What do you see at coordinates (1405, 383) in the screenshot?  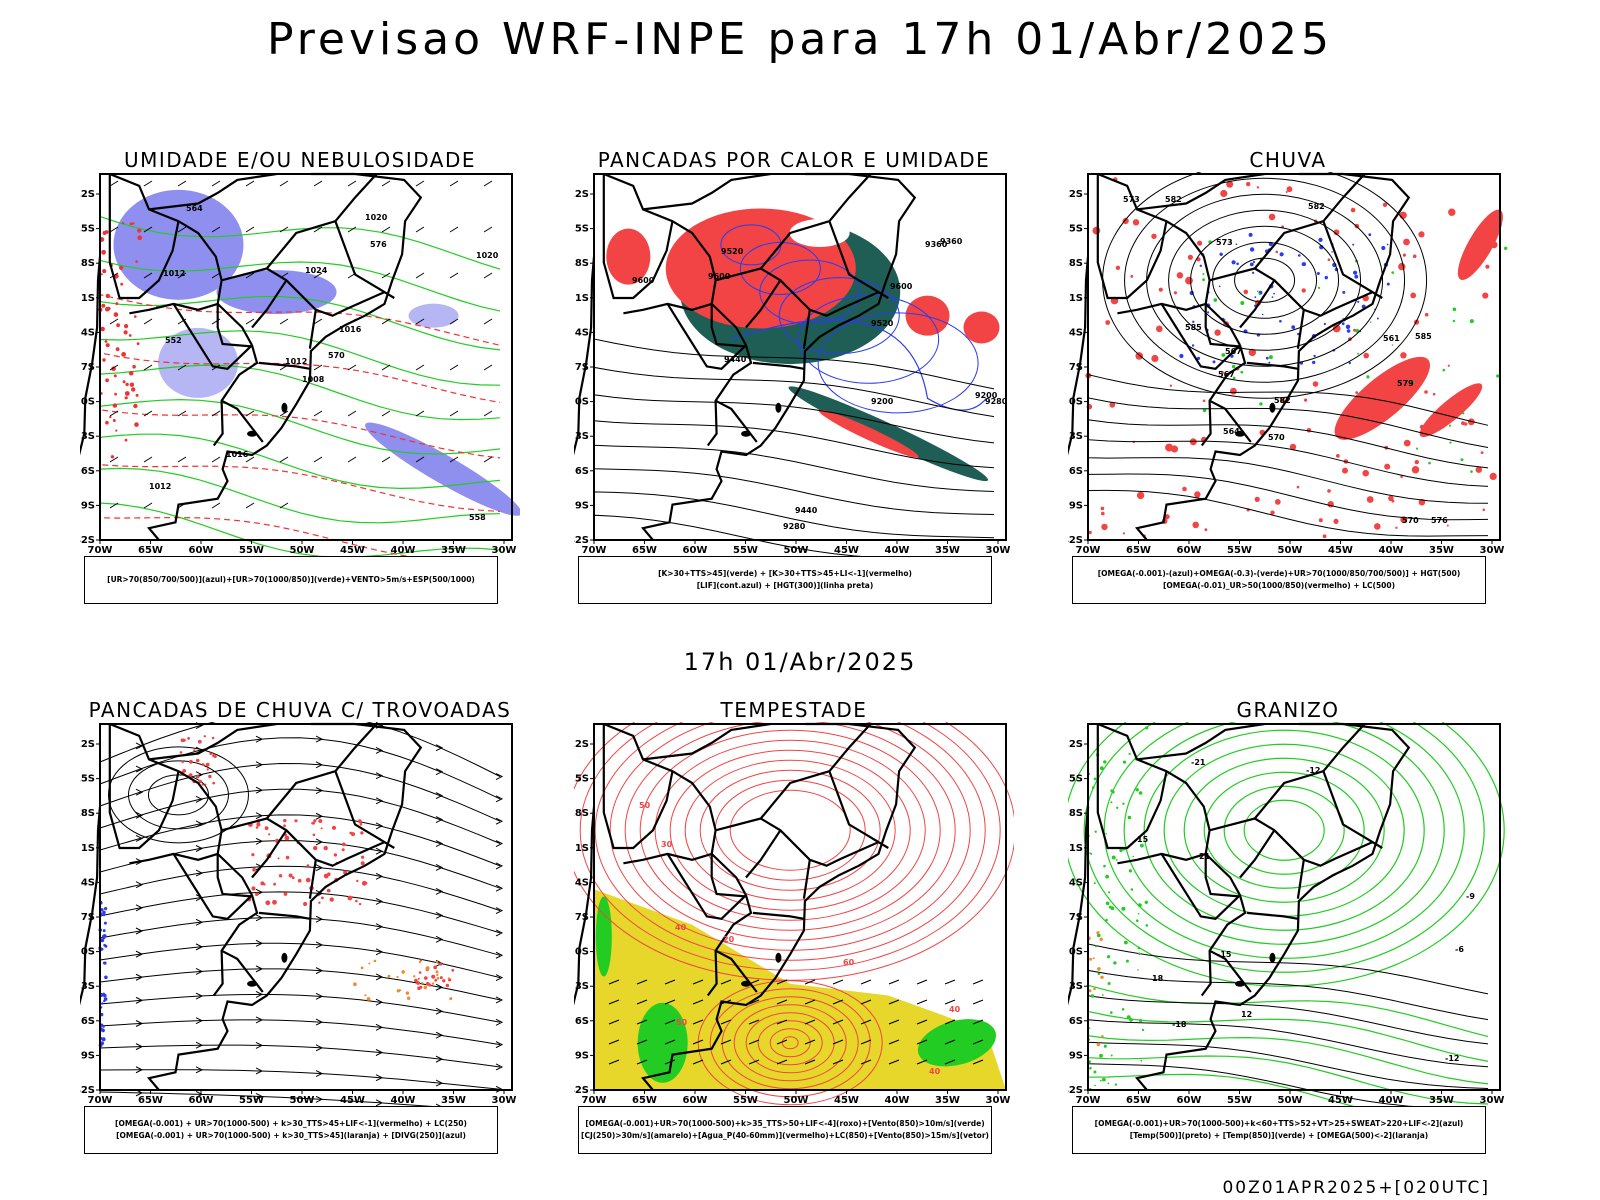 I see `contour-label: 579` at bounding box center [1405, 383].